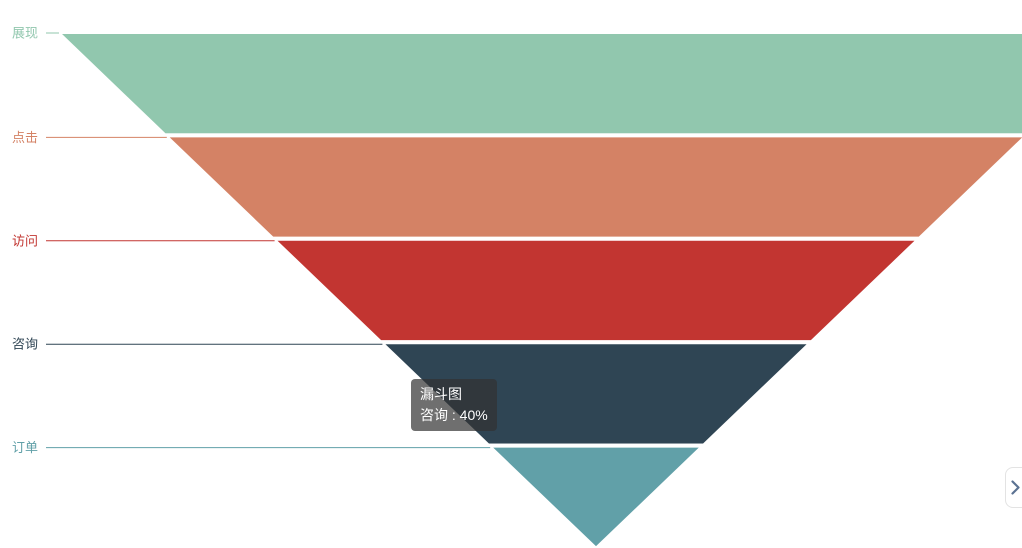 This screenshot has width=1022, height=548. Describe the element at coordinates (25, 344) in the screenshot. I see `funnel-label-4: 咨询` at that location.